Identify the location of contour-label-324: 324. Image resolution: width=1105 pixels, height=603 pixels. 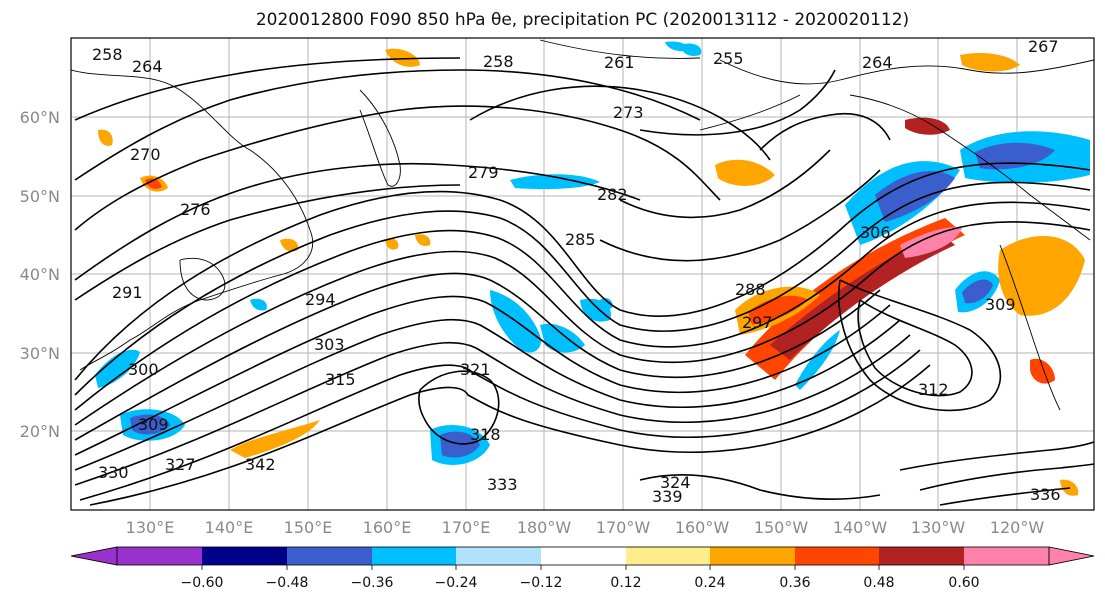
(675, 482).